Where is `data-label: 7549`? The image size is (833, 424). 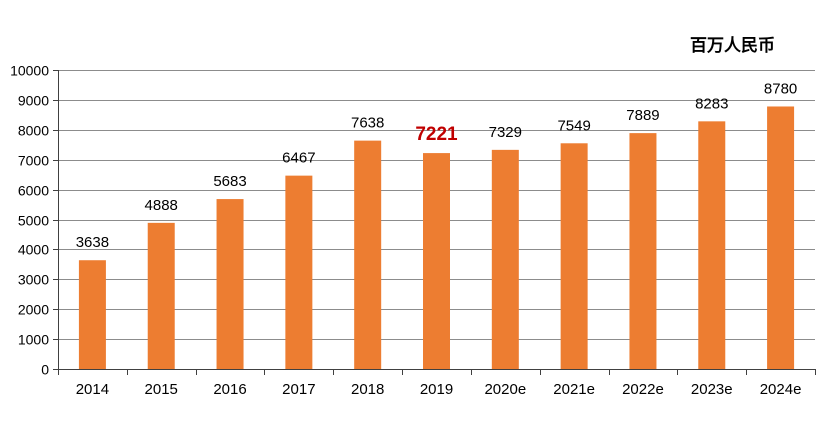 data-label: 7549 is located at coordinates (573, 125).